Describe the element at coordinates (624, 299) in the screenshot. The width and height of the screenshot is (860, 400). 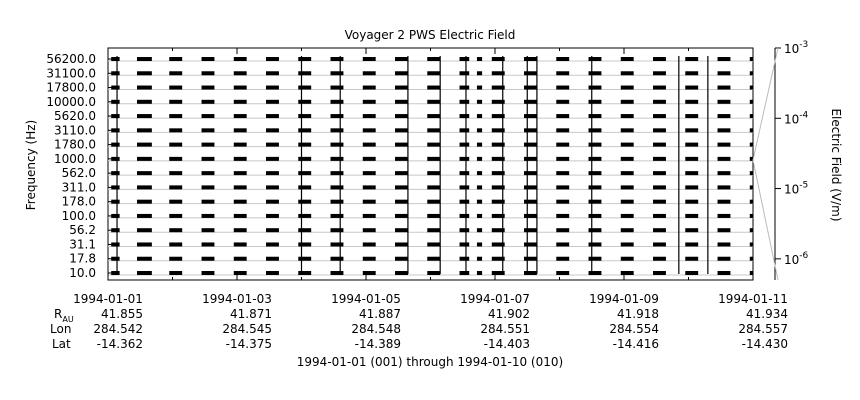
I see `x-tick-label: 1994-01-09` at that location.